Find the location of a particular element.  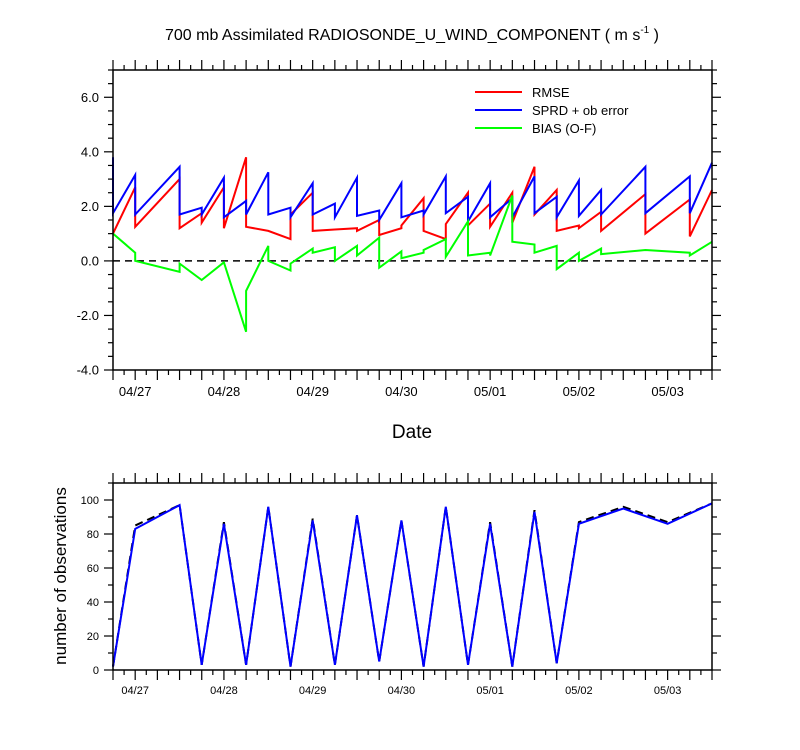

top-y-tick-label: 2.0 is located at coordinates (90, 206).